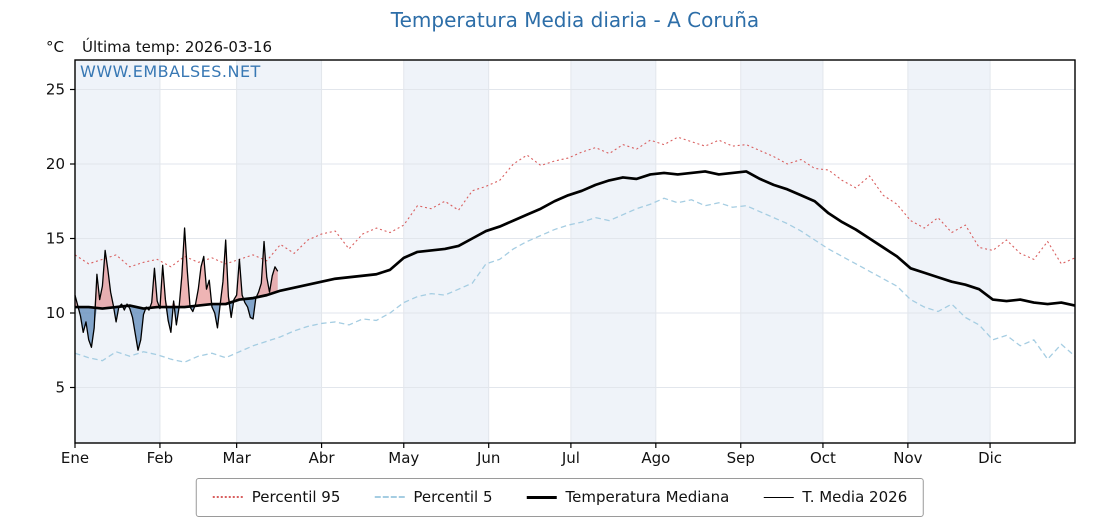 The image size is (1120, 517). What do you see at coordinates (647, 497) in the screenshot?
I see `legend-label-temperatura-mediana: Temperatura Mediana` at bounding box center [647, 497].